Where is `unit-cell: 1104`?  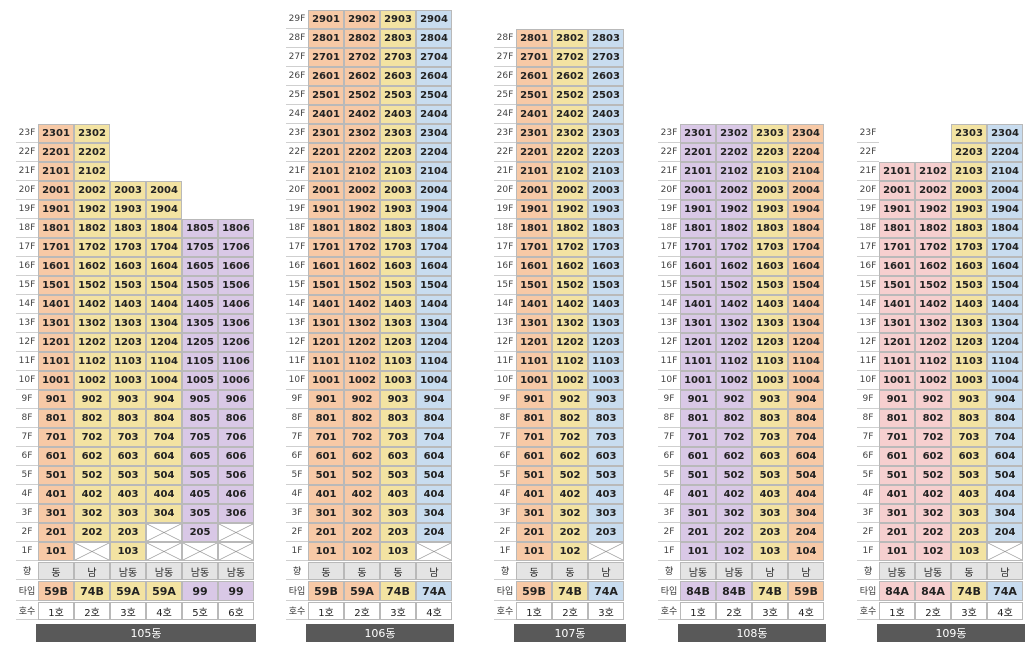
unit-cell: 1104 is located at coordinates (164, 361).